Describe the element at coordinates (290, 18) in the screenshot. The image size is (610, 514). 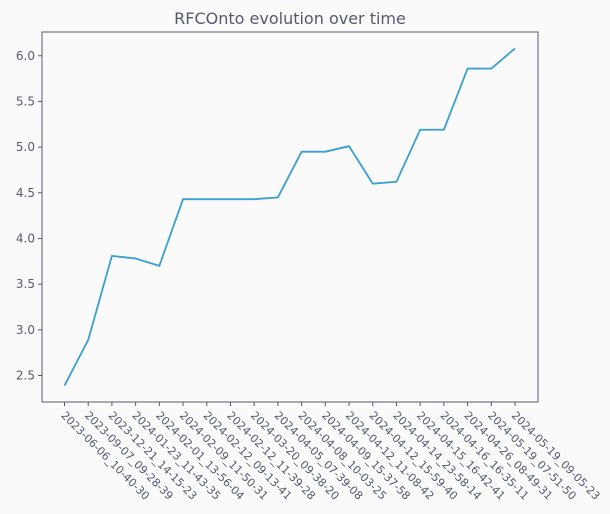
I see `chart-title: RFCOnto evolution over time` at that location.